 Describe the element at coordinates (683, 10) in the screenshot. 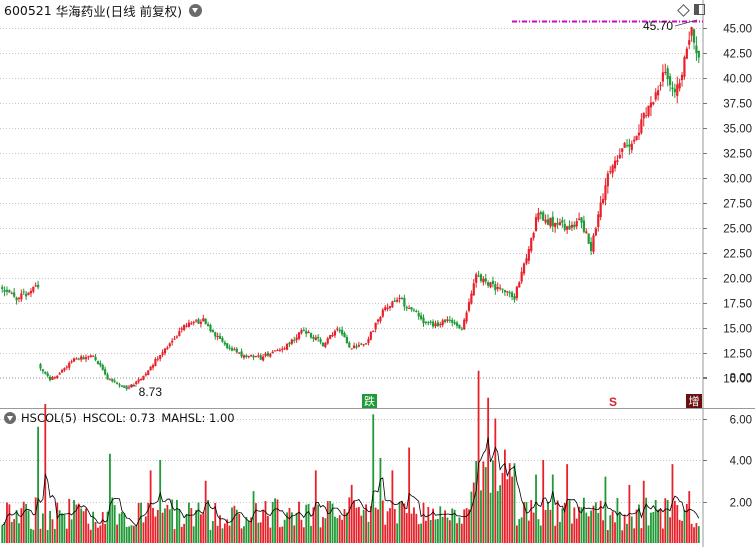

I see `diamond-icon` at that location.